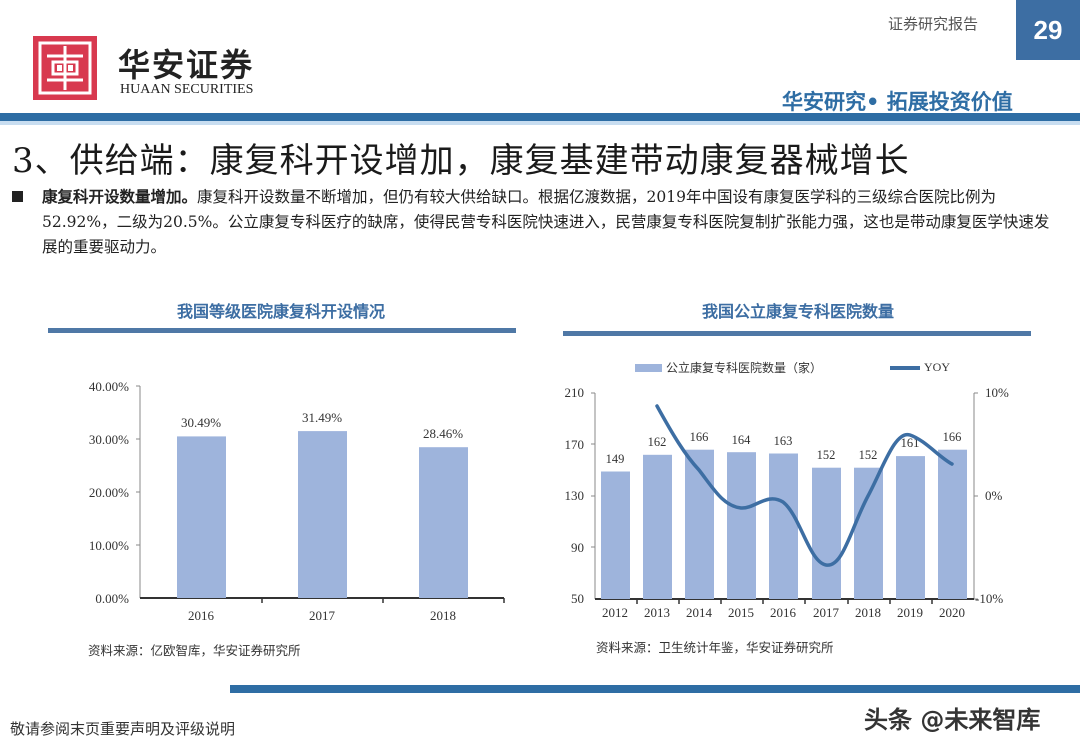 Image resolution: width=1080 pixels, height=748 pixels. Describe the element at coordinates (540, 117) in the screenshot. I see `header-divider` at that location.